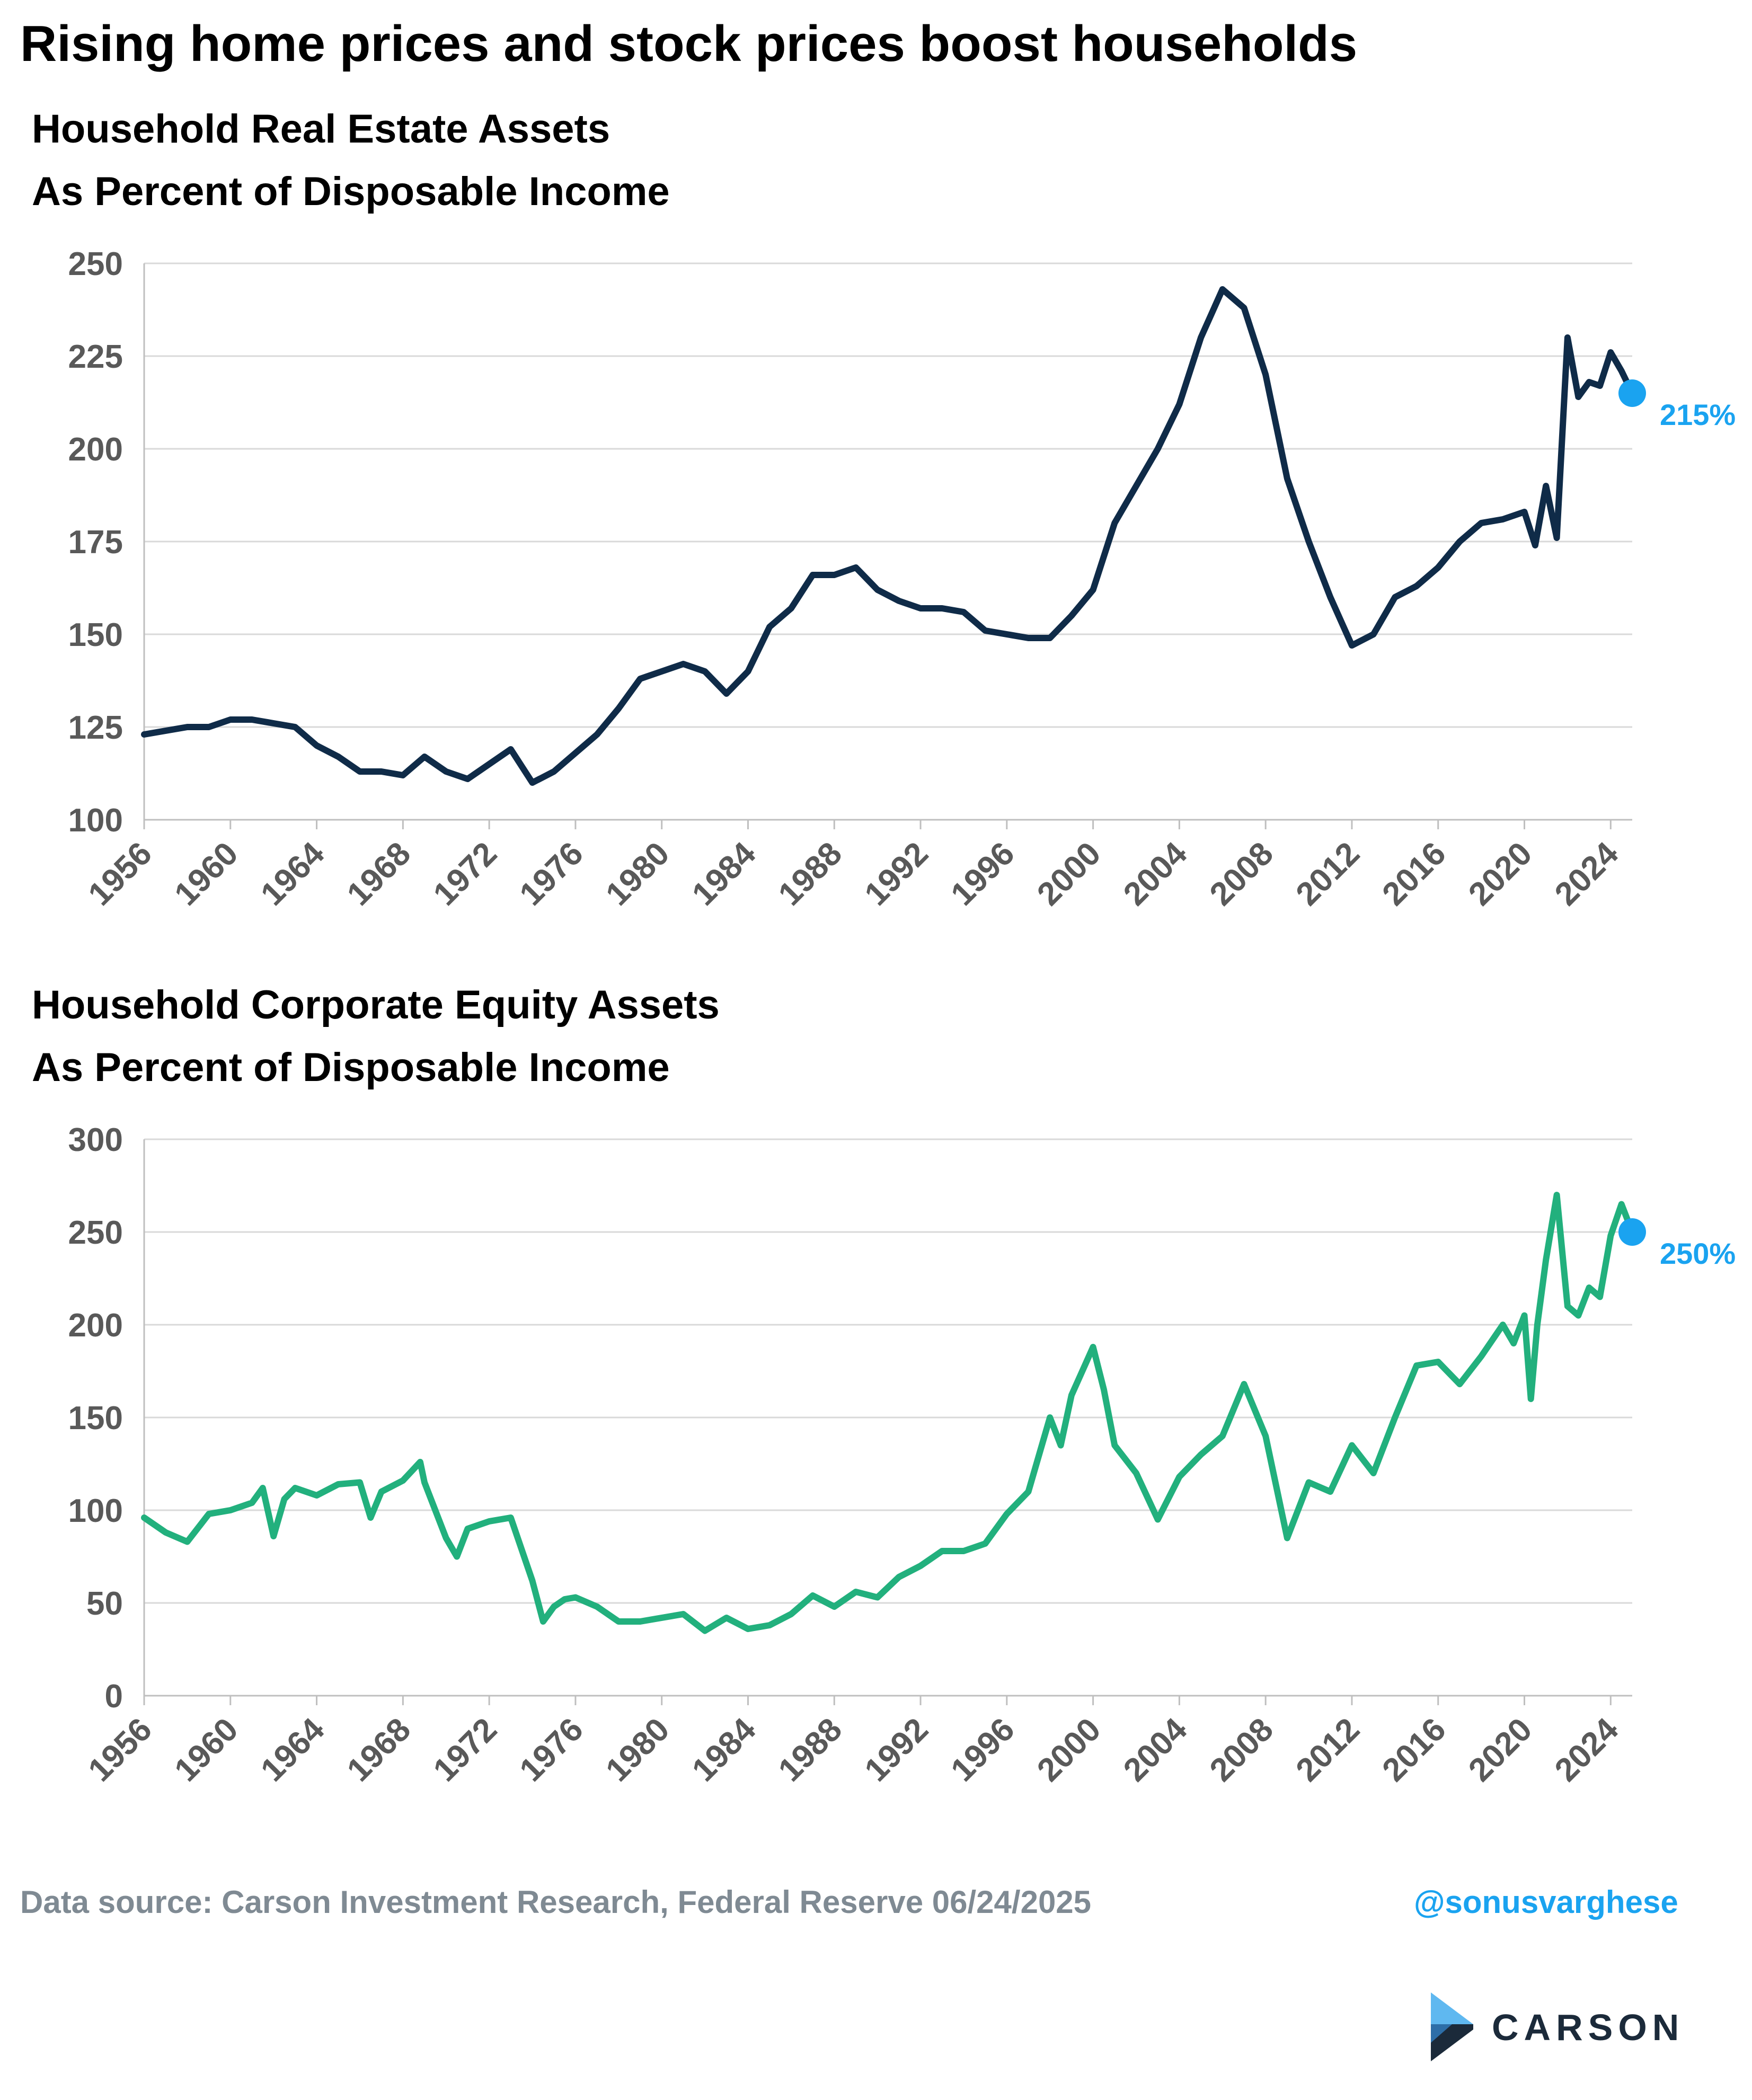 The height and width of the screenshot is (2100, 1752). What do you see at coordinates (376, 1004) in the screenshot?
I see `chart2-title: Household Corporate Equity Assets` at bounding box center [376, 1004].